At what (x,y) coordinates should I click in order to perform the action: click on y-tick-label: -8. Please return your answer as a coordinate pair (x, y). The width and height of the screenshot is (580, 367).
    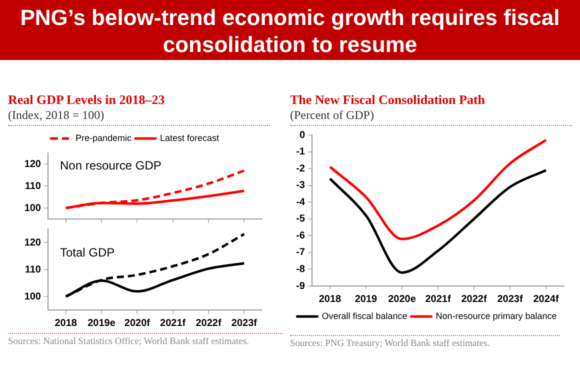
    Looking at the image, I should click on (301, 269).